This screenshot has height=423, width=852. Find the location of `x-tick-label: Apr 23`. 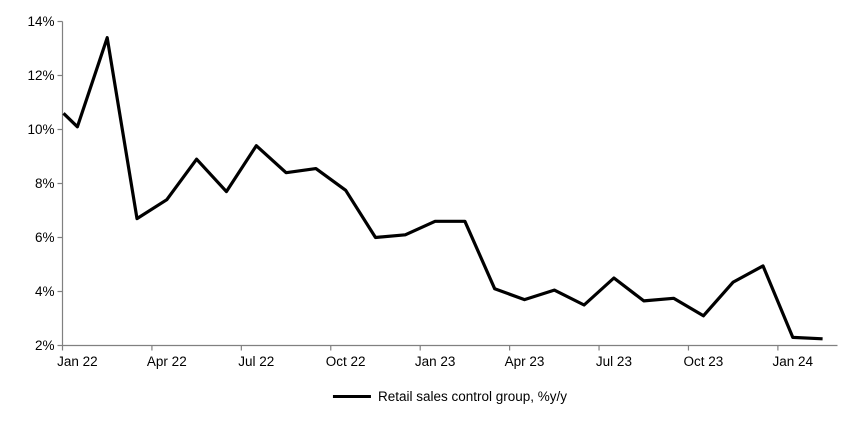

x-tick-label: Apr 23 is located at coordinates (525, 361).